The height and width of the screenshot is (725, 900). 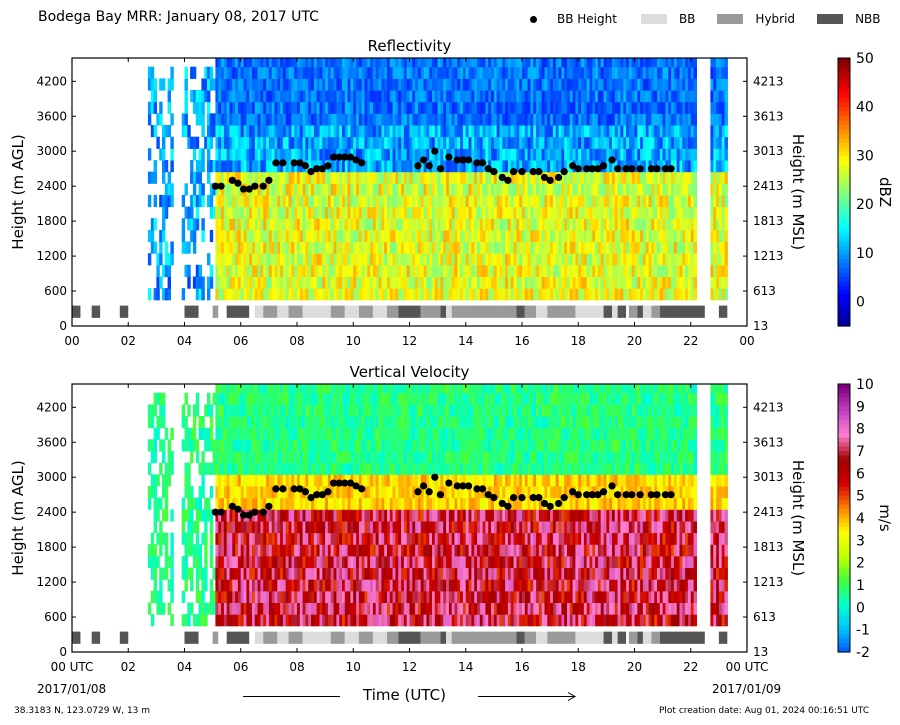 What do you see at coordinates (521, 341) in the screenshot?
I see `x-tick-label: 16` at bounding box center [521, 341].